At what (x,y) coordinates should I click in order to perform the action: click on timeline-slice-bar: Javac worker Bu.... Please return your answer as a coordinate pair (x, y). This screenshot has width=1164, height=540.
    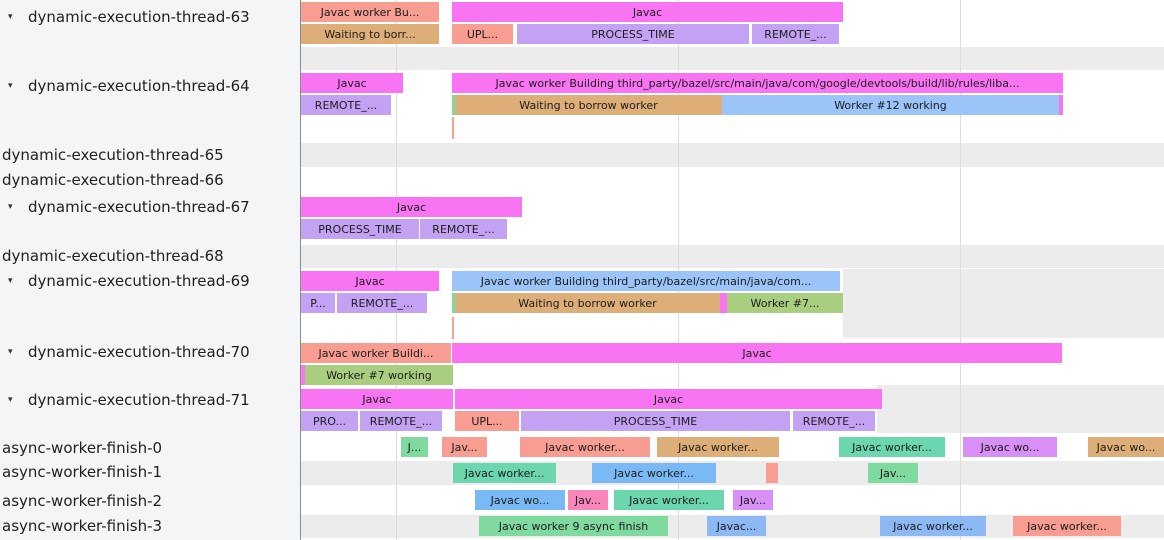
    Looking at the image, I should click on (370, 12).